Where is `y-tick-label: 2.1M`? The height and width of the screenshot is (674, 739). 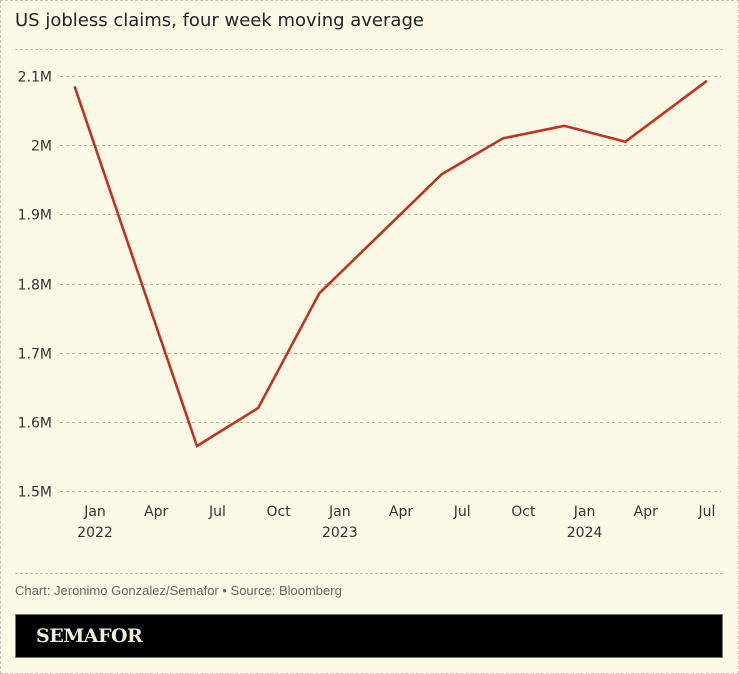
y-tick-label: 2.1M is located at coordinates (35, 78).